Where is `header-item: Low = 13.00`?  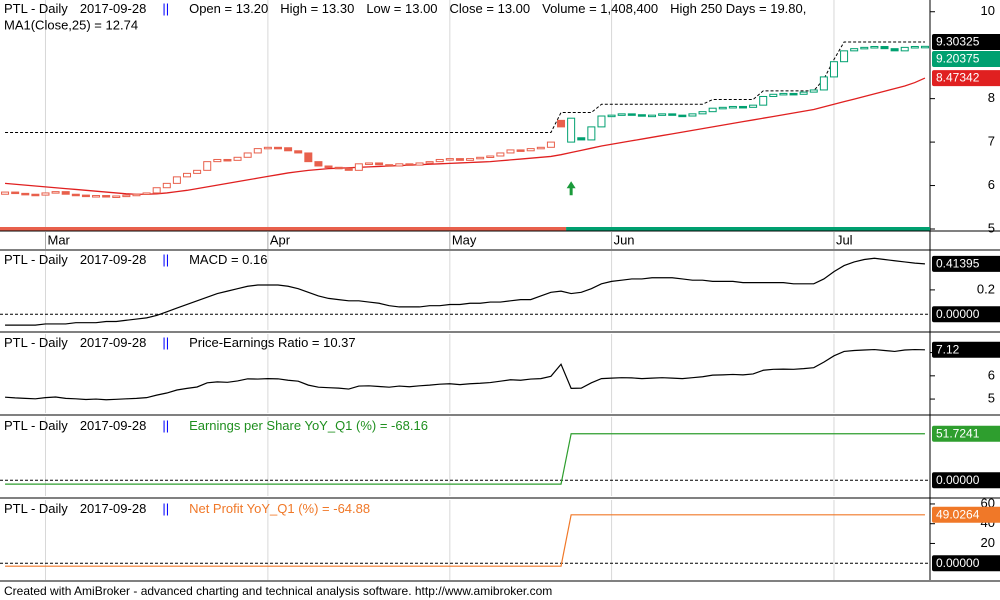 header-item: Low = 13.00 is located at coordinates (401, 8).